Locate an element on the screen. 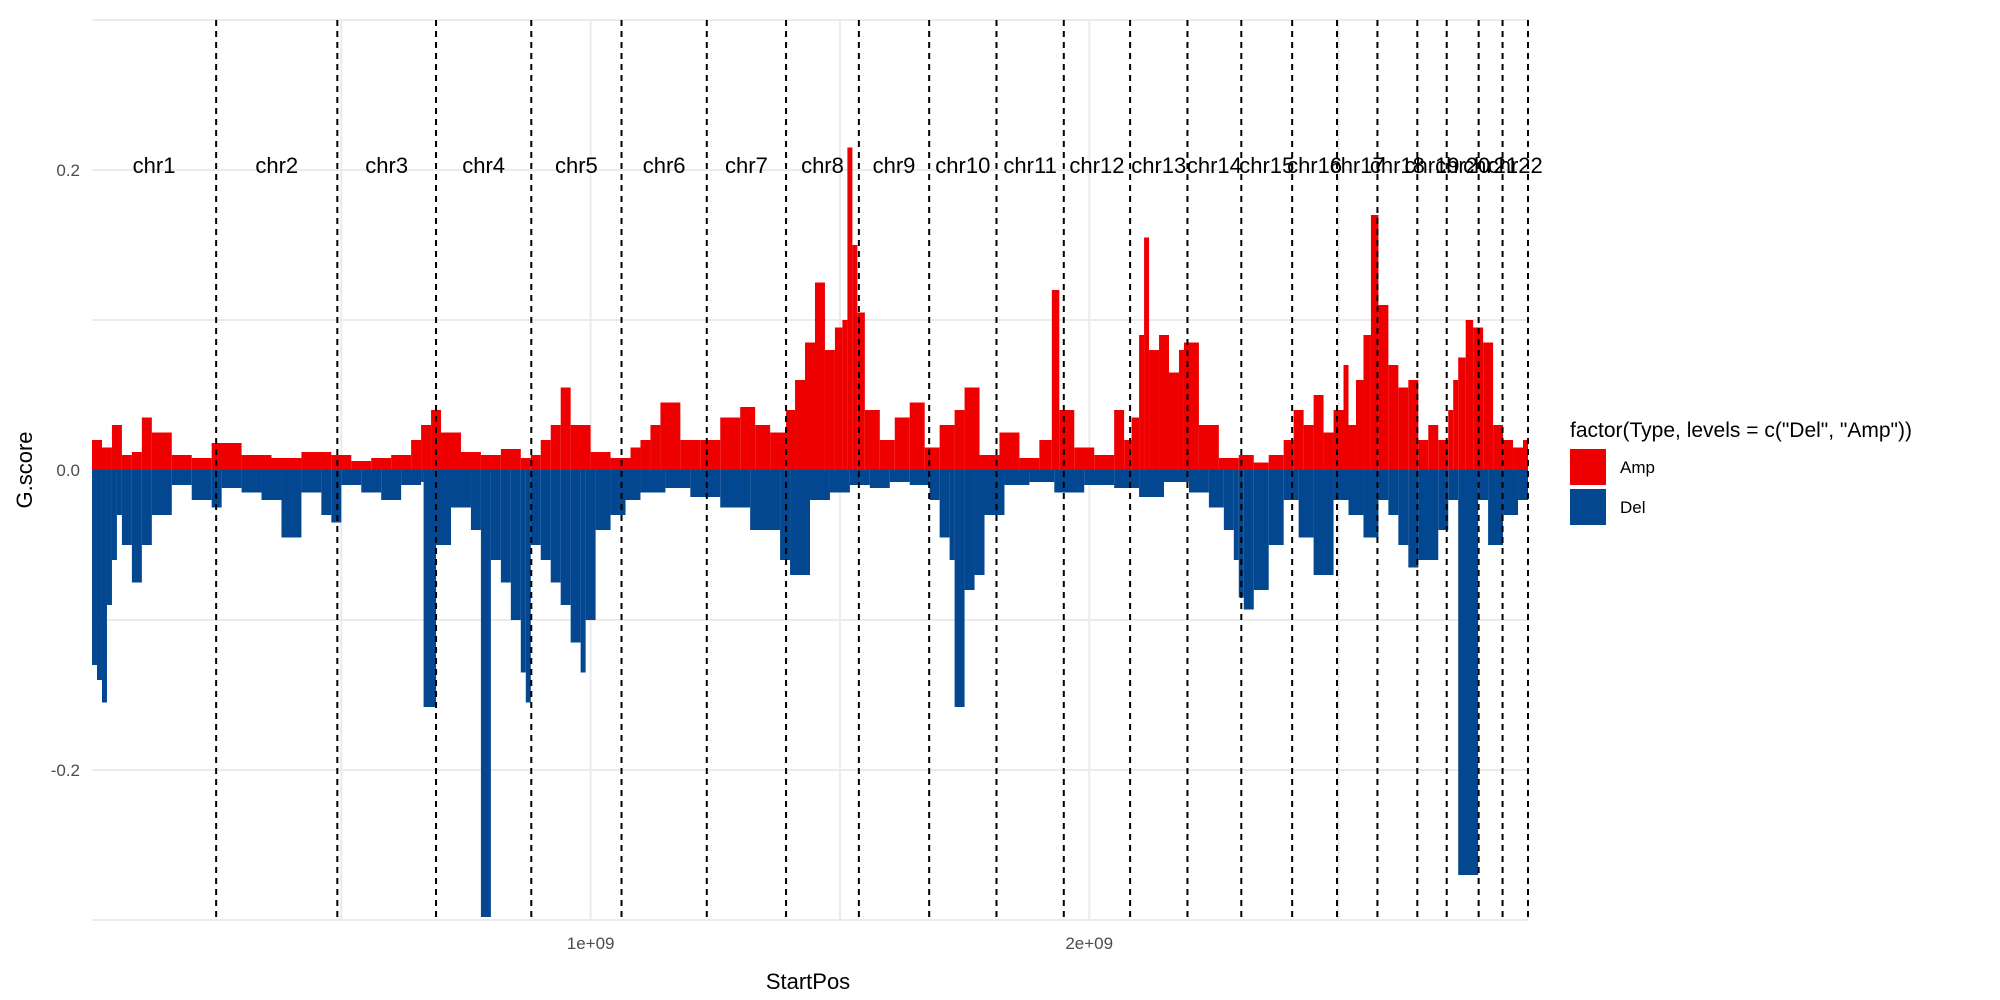 The height and width of the screenshot is (1000, 2000). chromosome-label: chr16 is located at coordinates (1314, 165).